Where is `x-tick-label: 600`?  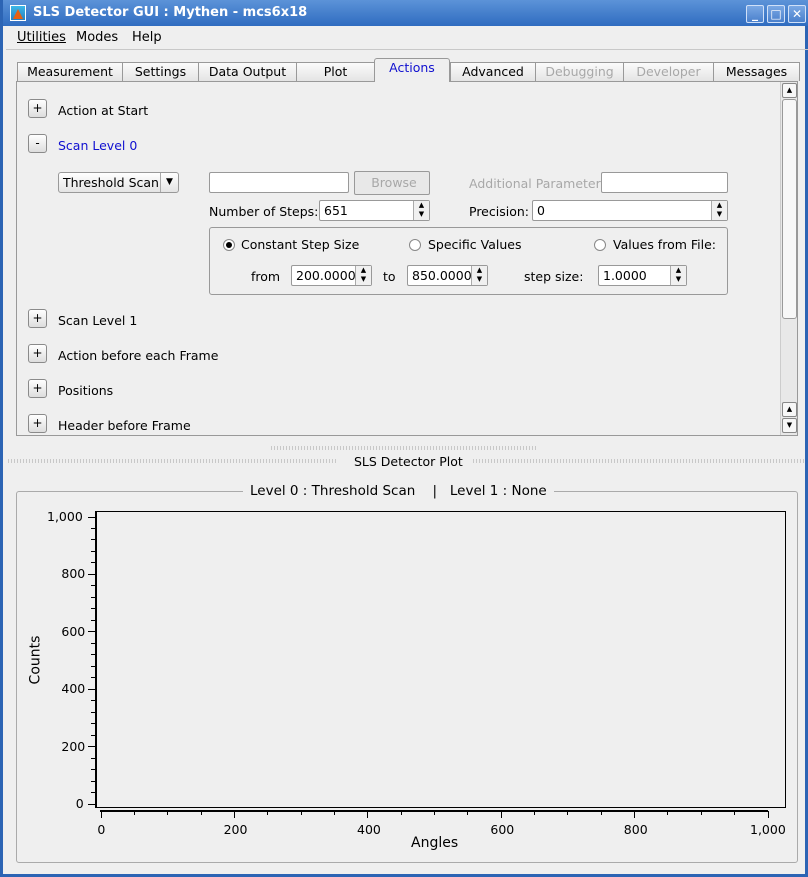 x-tick-label: 600 is located at coordinates (502, 829).